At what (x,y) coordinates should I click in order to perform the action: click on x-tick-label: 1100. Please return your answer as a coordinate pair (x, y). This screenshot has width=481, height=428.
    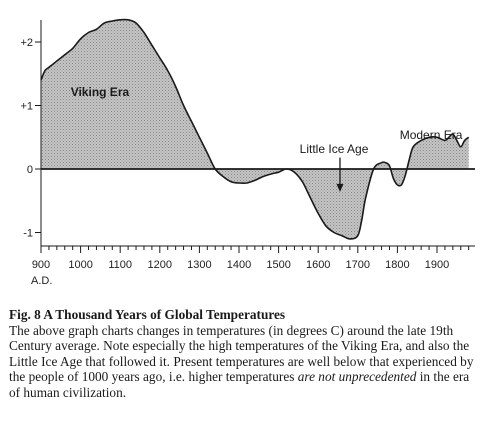
    Looking at the image, I should click on (120, 265).